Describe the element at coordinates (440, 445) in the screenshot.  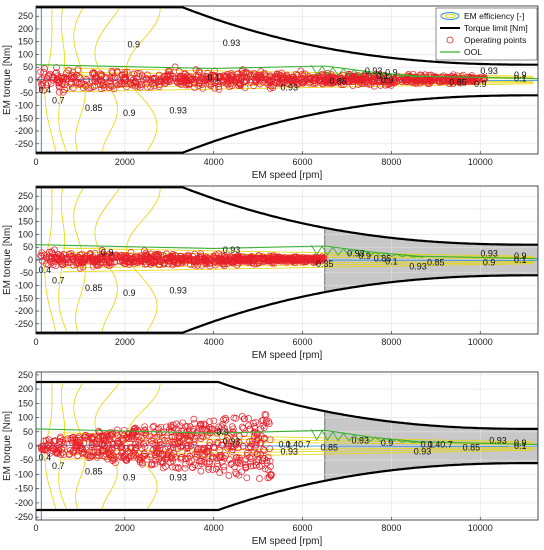
I see `contour-label: 0.40.7` at that location.